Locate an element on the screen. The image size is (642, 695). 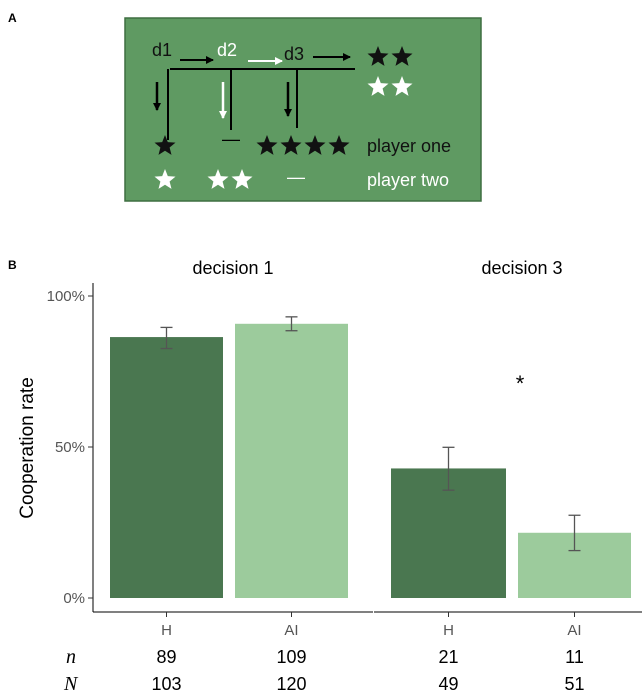
player-one-label: player one is located at coordinates (409, 146).